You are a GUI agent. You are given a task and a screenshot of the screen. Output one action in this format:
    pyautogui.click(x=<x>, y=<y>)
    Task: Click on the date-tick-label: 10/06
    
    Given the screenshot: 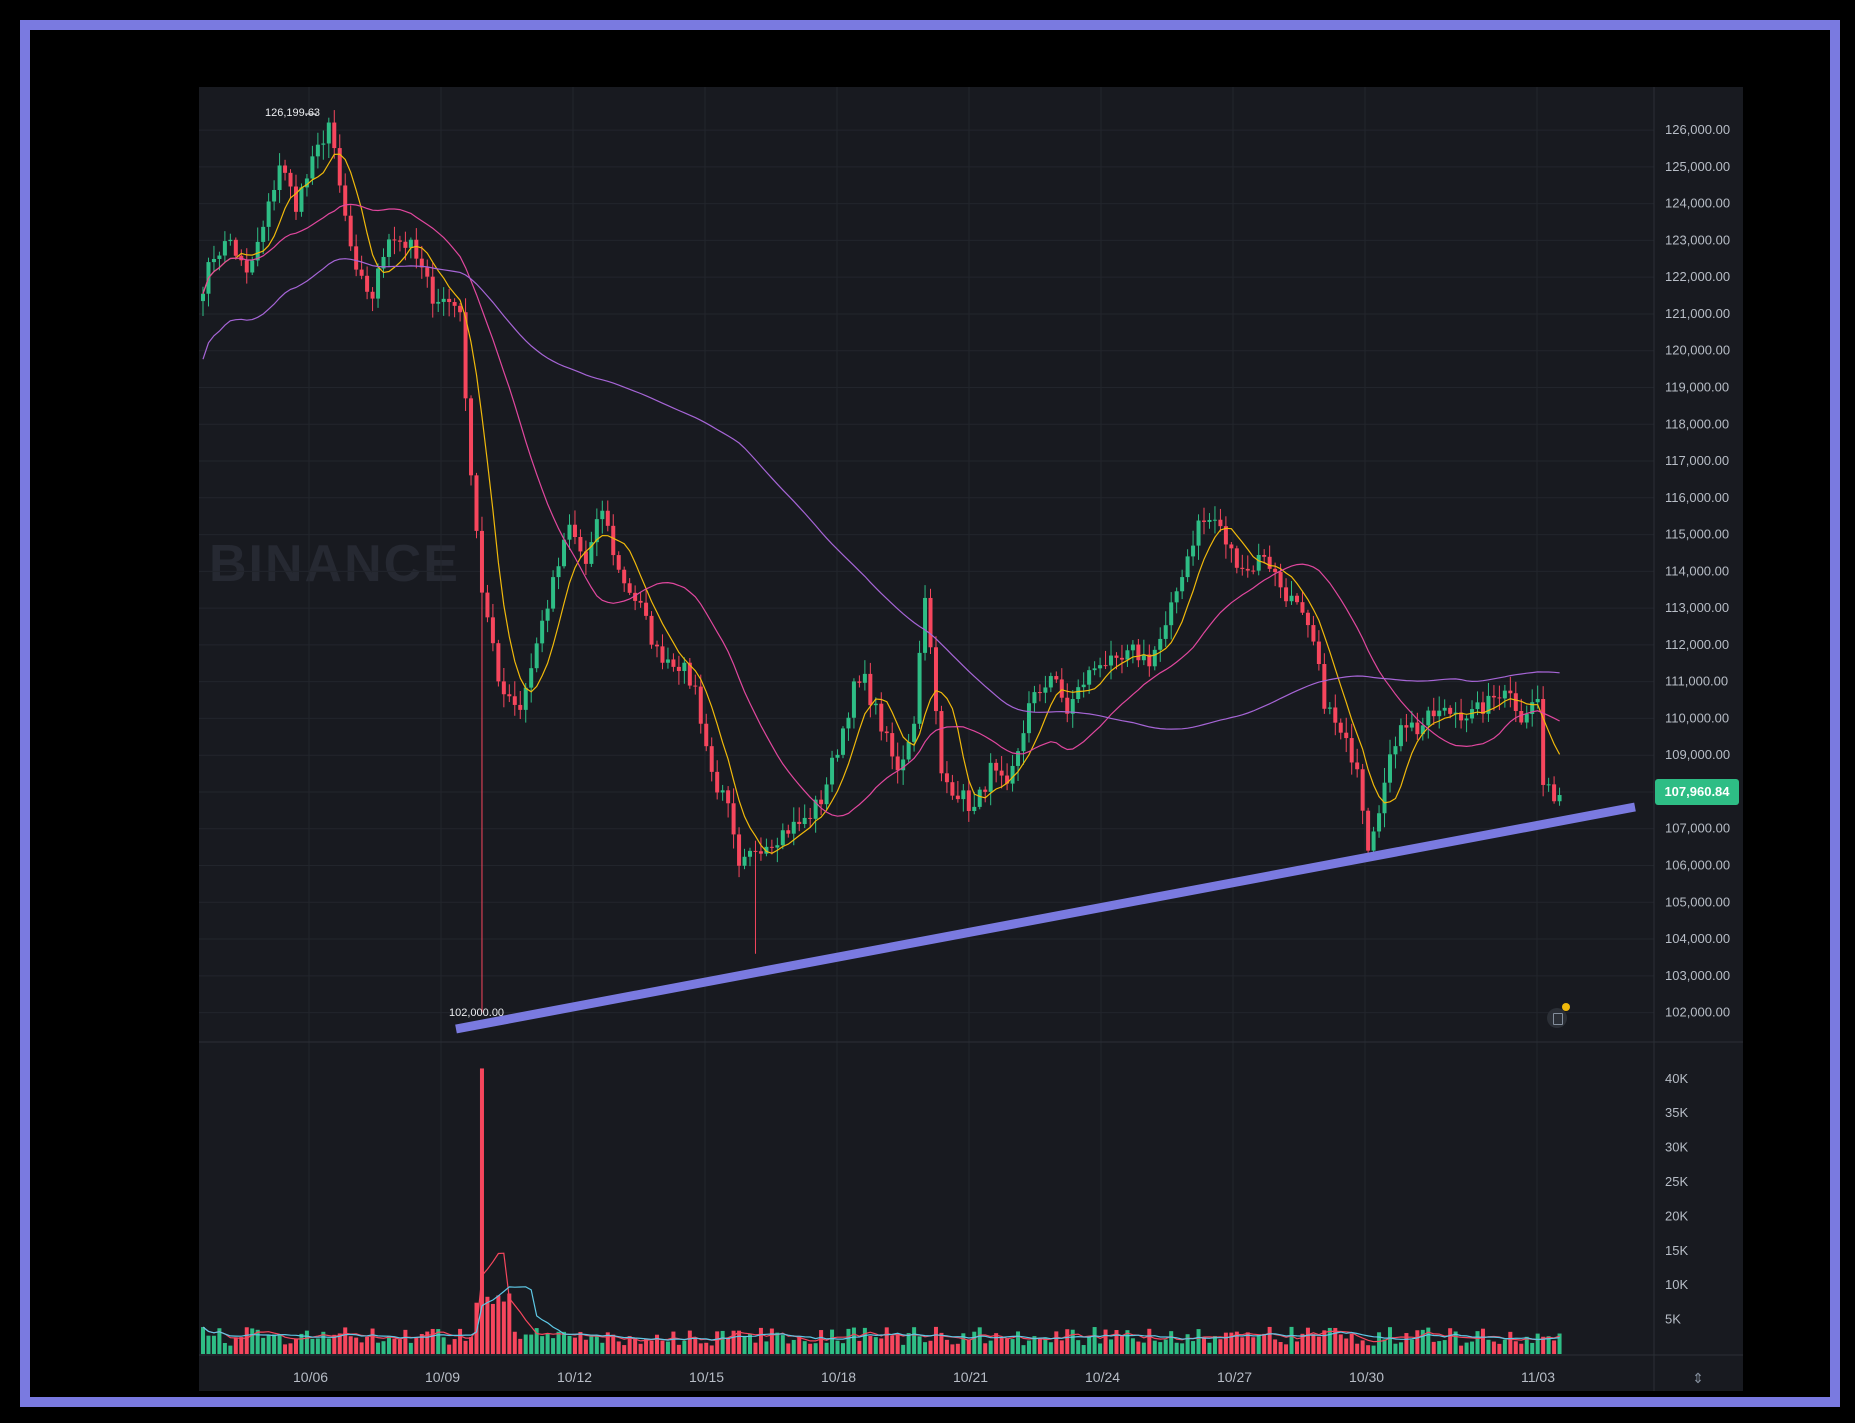 What is the action you would take?
    pyautogui.click(x=310, y=1377)
    